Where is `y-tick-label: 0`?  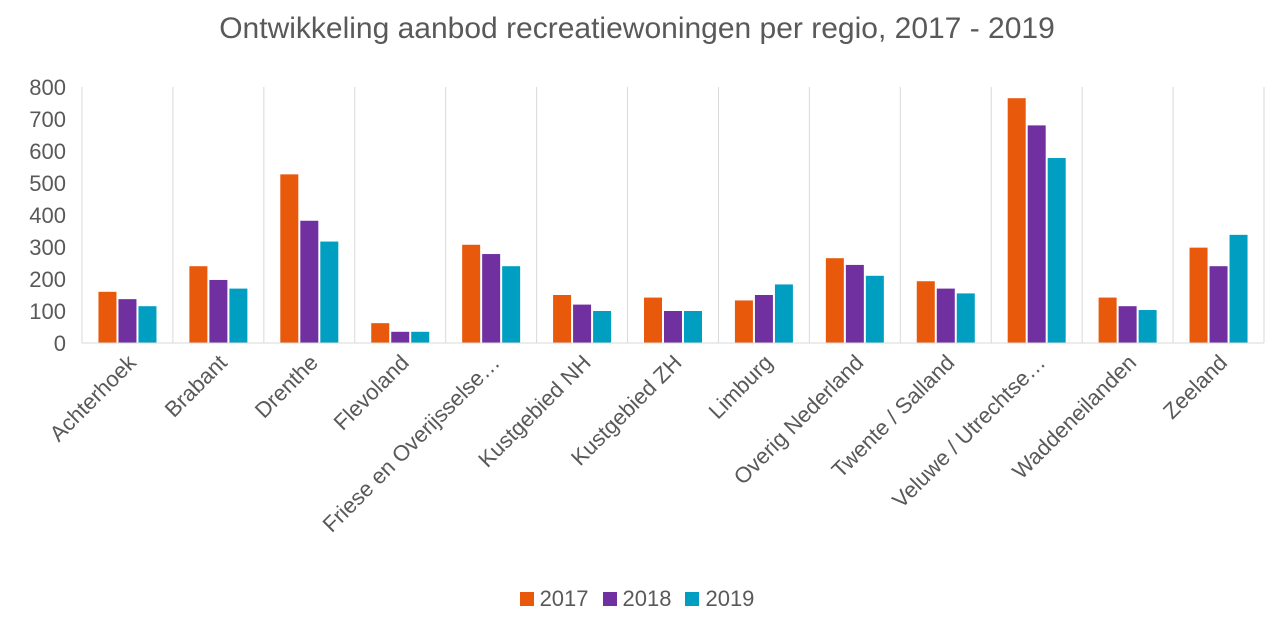
y-tick-label: 0 is located at coordinates (60, 343).